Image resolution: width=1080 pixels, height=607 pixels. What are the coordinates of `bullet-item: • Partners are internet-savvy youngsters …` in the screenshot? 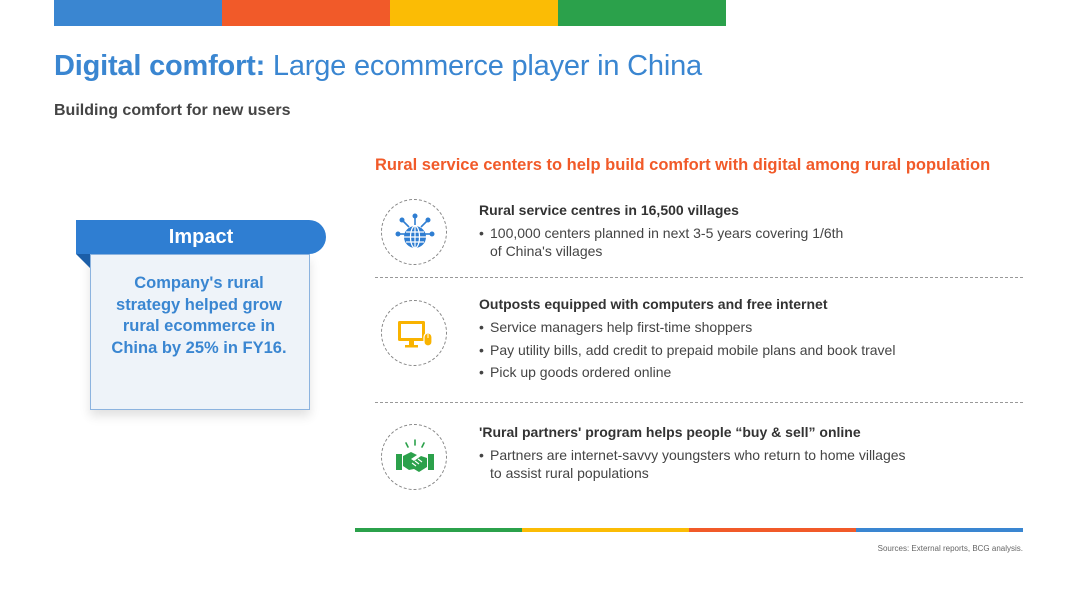 It's located at (692, 455).